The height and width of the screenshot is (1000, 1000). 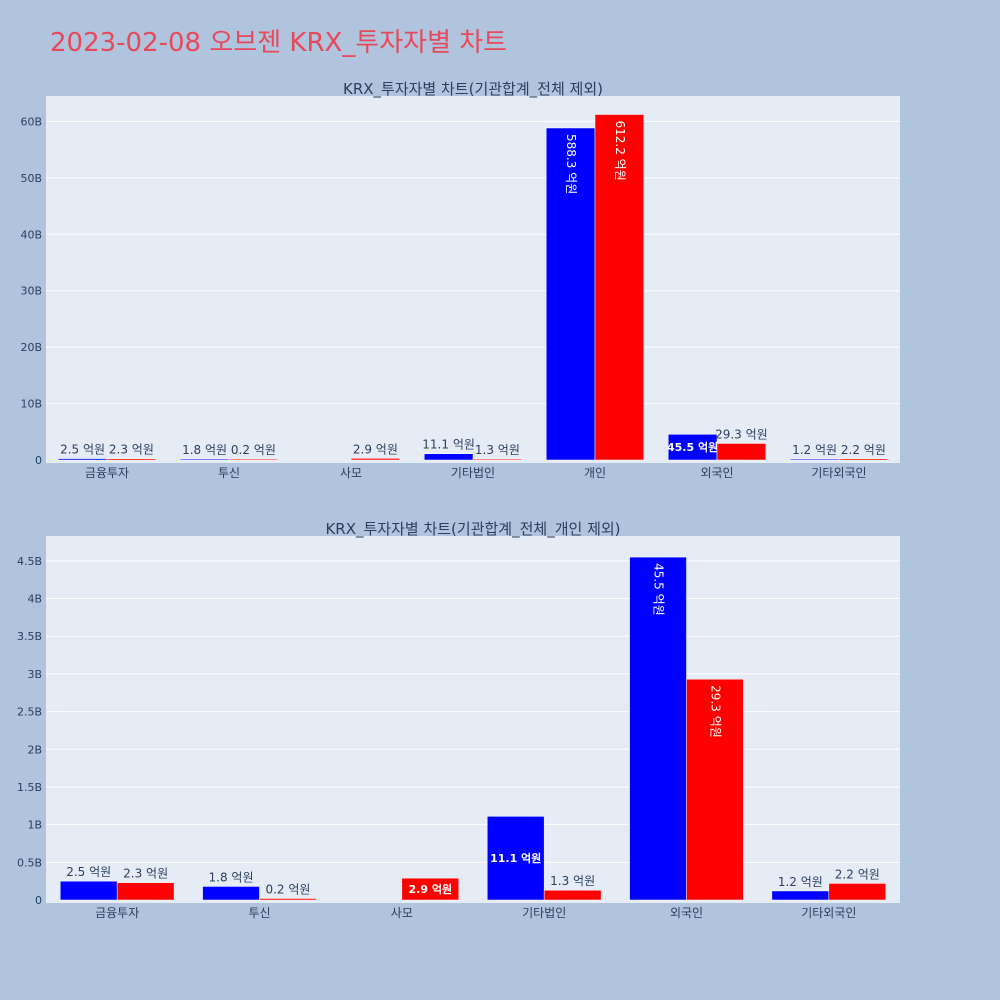 What do you see at coordinates (472, 529) in the screenshot?
I see `chart-title: KRX_투자자별 차트(기관합계_전체_개인 제외)` at bounding box center [472, 529].